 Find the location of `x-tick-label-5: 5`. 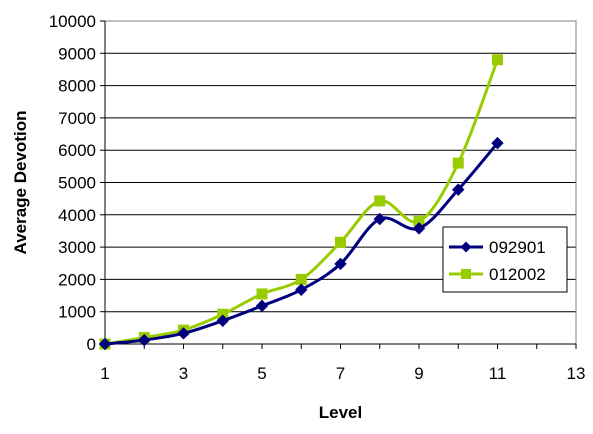

x-tick-label-5: 5 is located at coordinates (261, 373).